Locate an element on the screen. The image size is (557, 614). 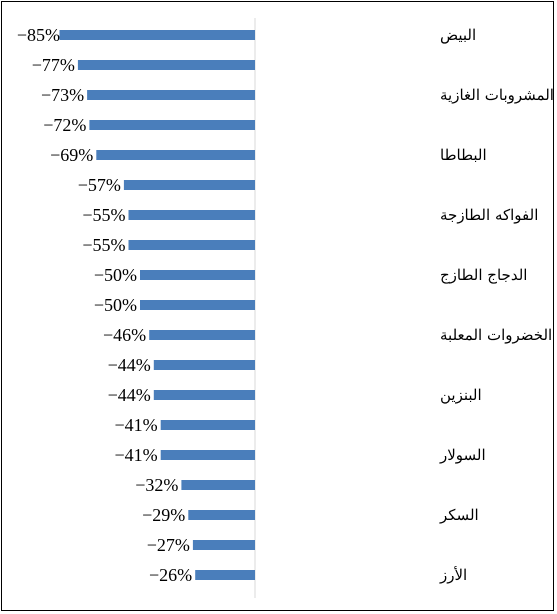
data-label-10: −46% is located at coordinates (124, 335).